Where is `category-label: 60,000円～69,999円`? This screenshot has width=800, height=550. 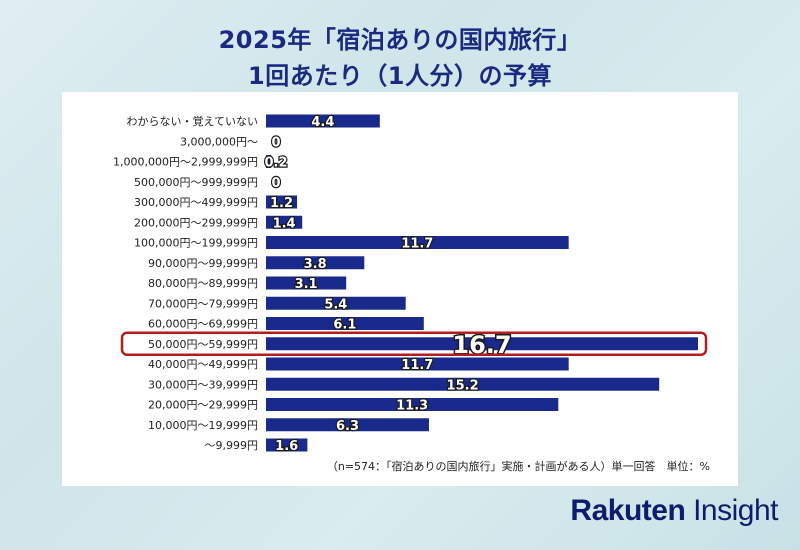
category-label: 60,000円～69,999円 is located at coordinates (203, 324).